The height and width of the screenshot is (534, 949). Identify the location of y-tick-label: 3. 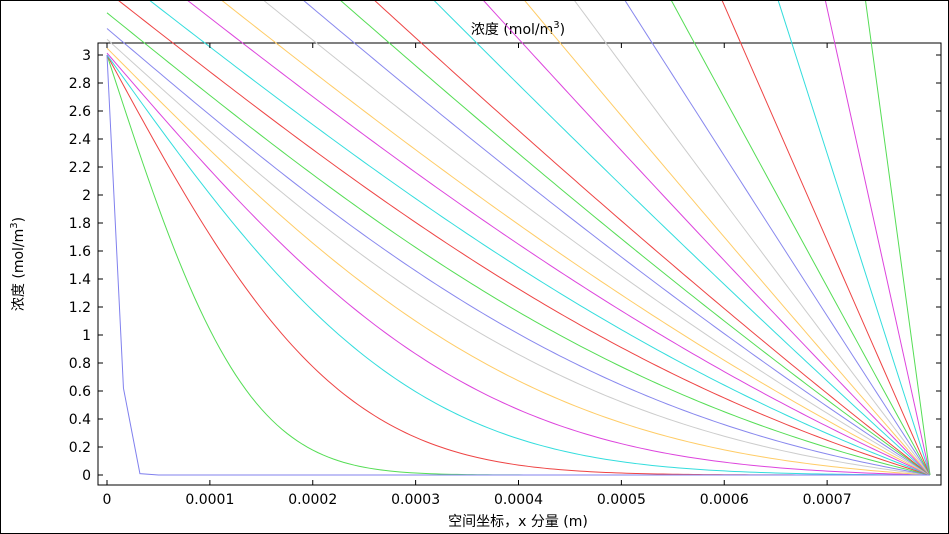
(86, 56).